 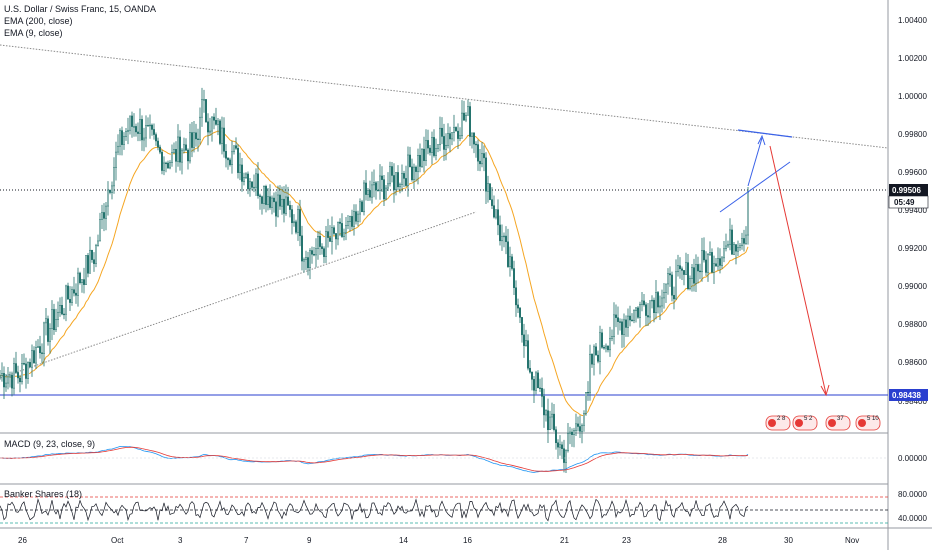 What do you see at coordinates (80, 9) in the screenshot?
I see `chart-title: U.S. Dollar / Swiss Franc, 15, OANDA` at bounding box center [80, 9].